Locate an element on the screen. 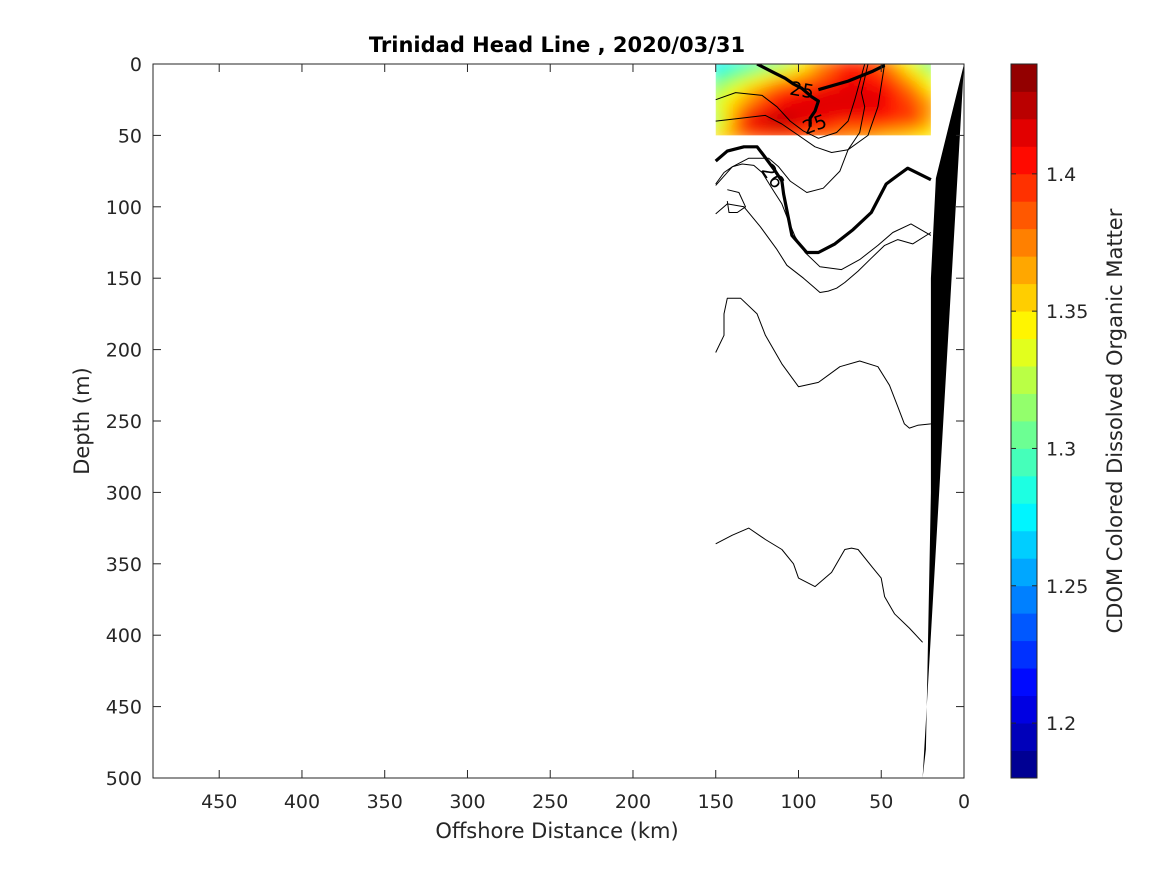 The image size is (1167, 875). colorbar-tick-label: 1.25 is located at coordinates (1067, 587).